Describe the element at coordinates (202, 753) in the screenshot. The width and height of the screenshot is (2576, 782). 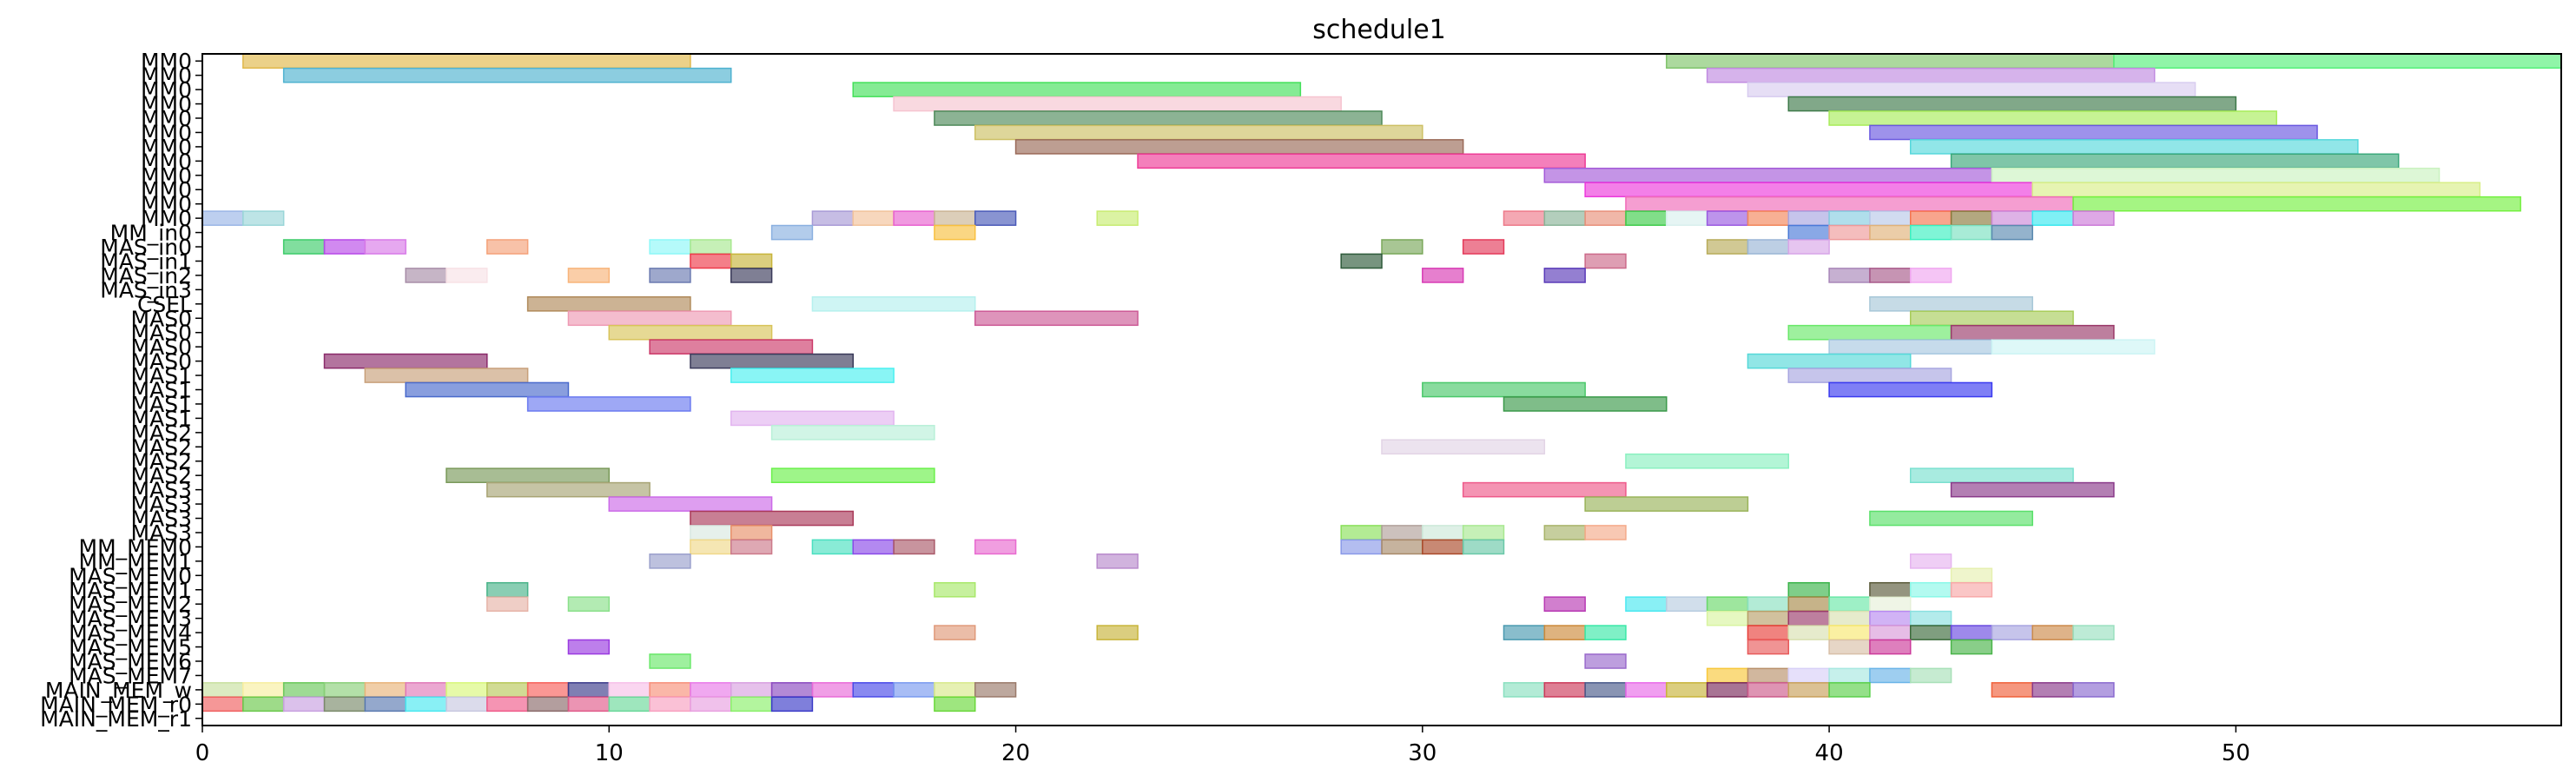
I see `x-tick-label: 0` at that location.